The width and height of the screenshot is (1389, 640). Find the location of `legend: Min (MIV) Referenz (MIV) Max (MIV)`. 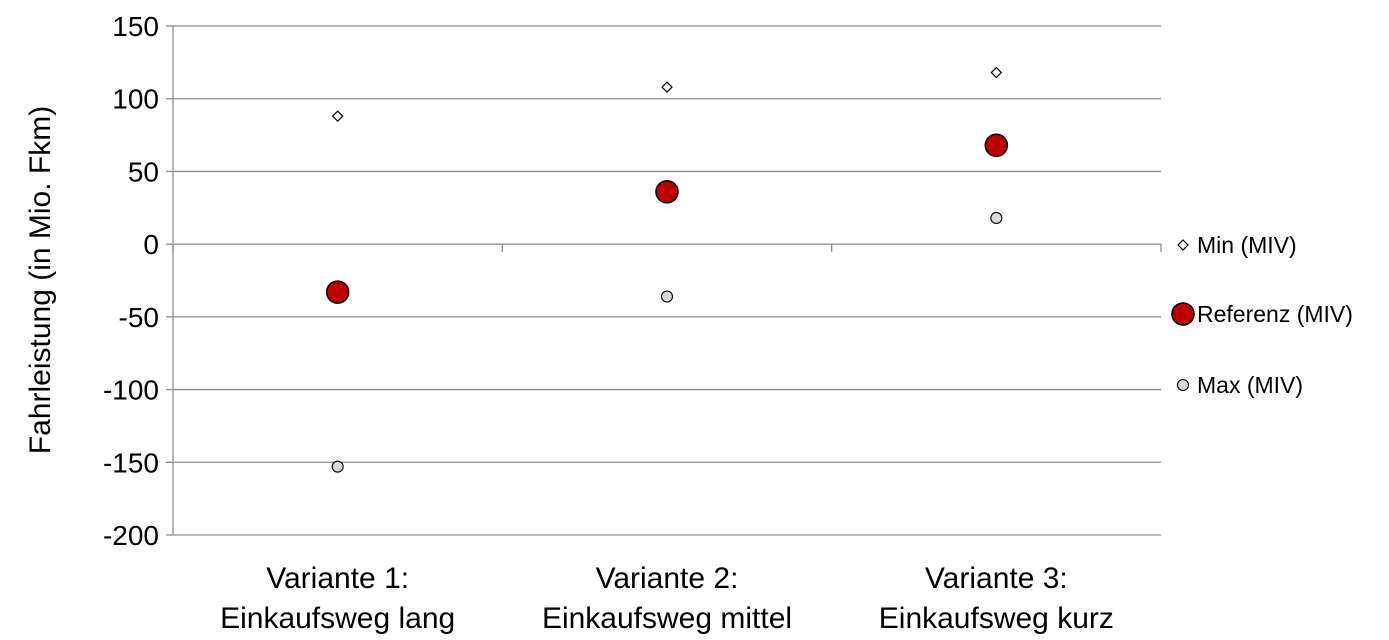

legend: Min (MIV) Referenz (MIV) Max (MIV) is located at coordinates (1262, 315).